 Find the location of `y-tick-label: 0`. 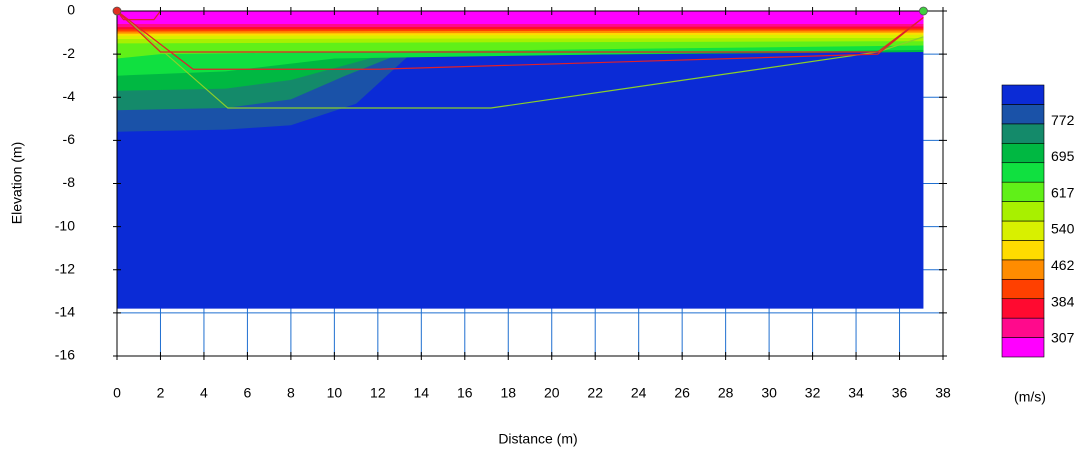

y-tick-label: 0 is located at coordinates (71, 10).